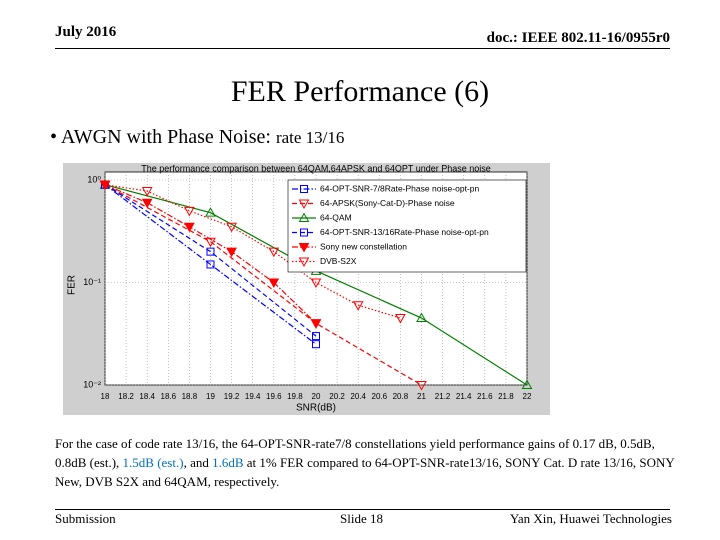 The height and width of the screenshot is (540, 720). What do you see at coordinates (190, 396) in the screenshot?
I see `x-tick-label: 18.8` at bounding box center [190, 396].